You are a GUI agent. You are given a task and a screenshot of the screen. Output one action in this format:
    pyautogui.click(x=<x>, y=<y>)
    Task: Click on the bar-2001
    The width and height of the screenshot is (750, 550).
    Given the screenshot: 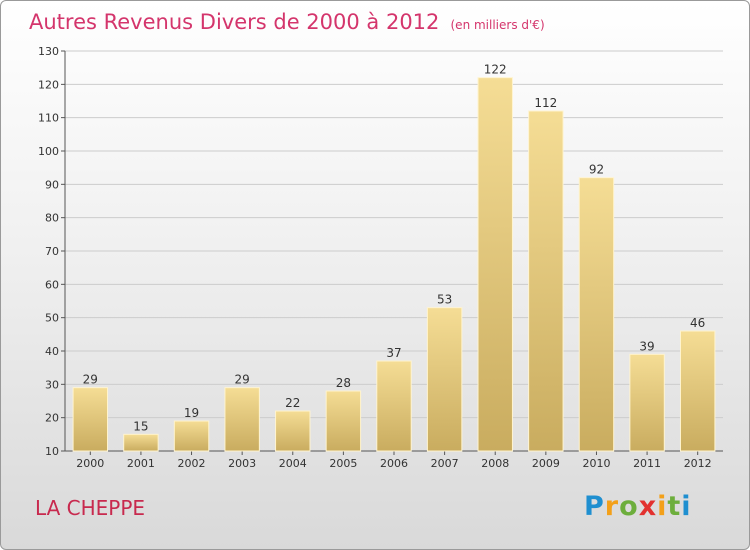 What is the action you would take?
    pyautogui.click(x=141, y=442)
    